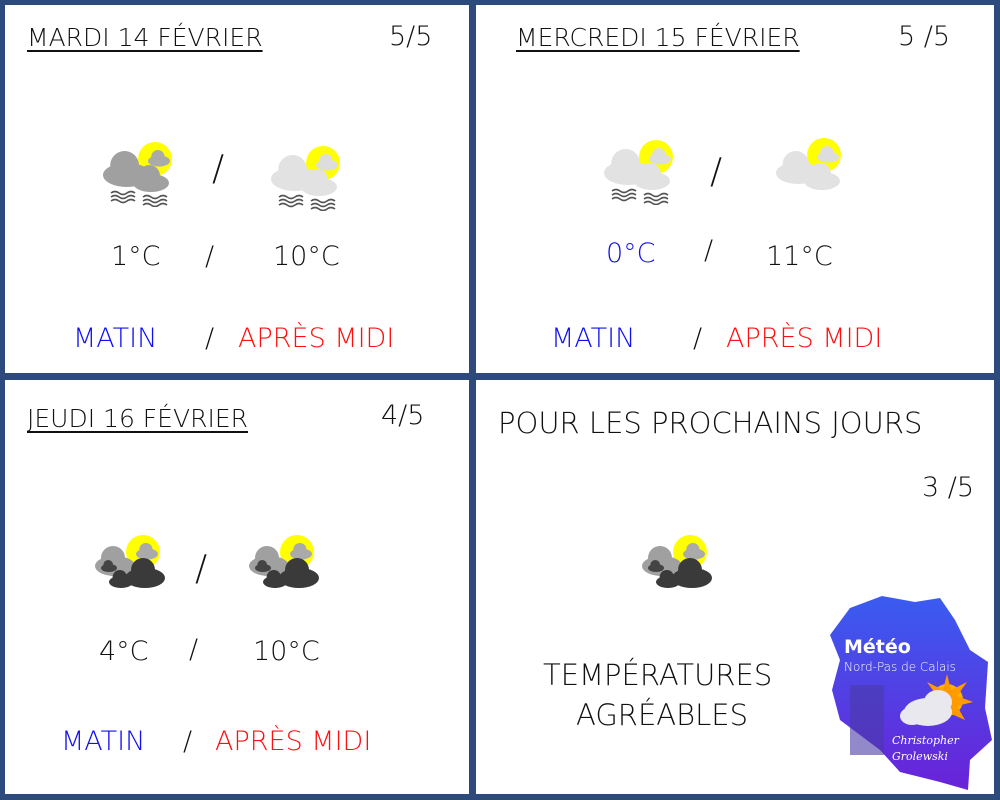 The width and height of the screenshot is (1000, 800). What do you see at coordinates (924, 36) in the screenshot?
I see `day-score: 5 /5` at bounding box center [924, 36].